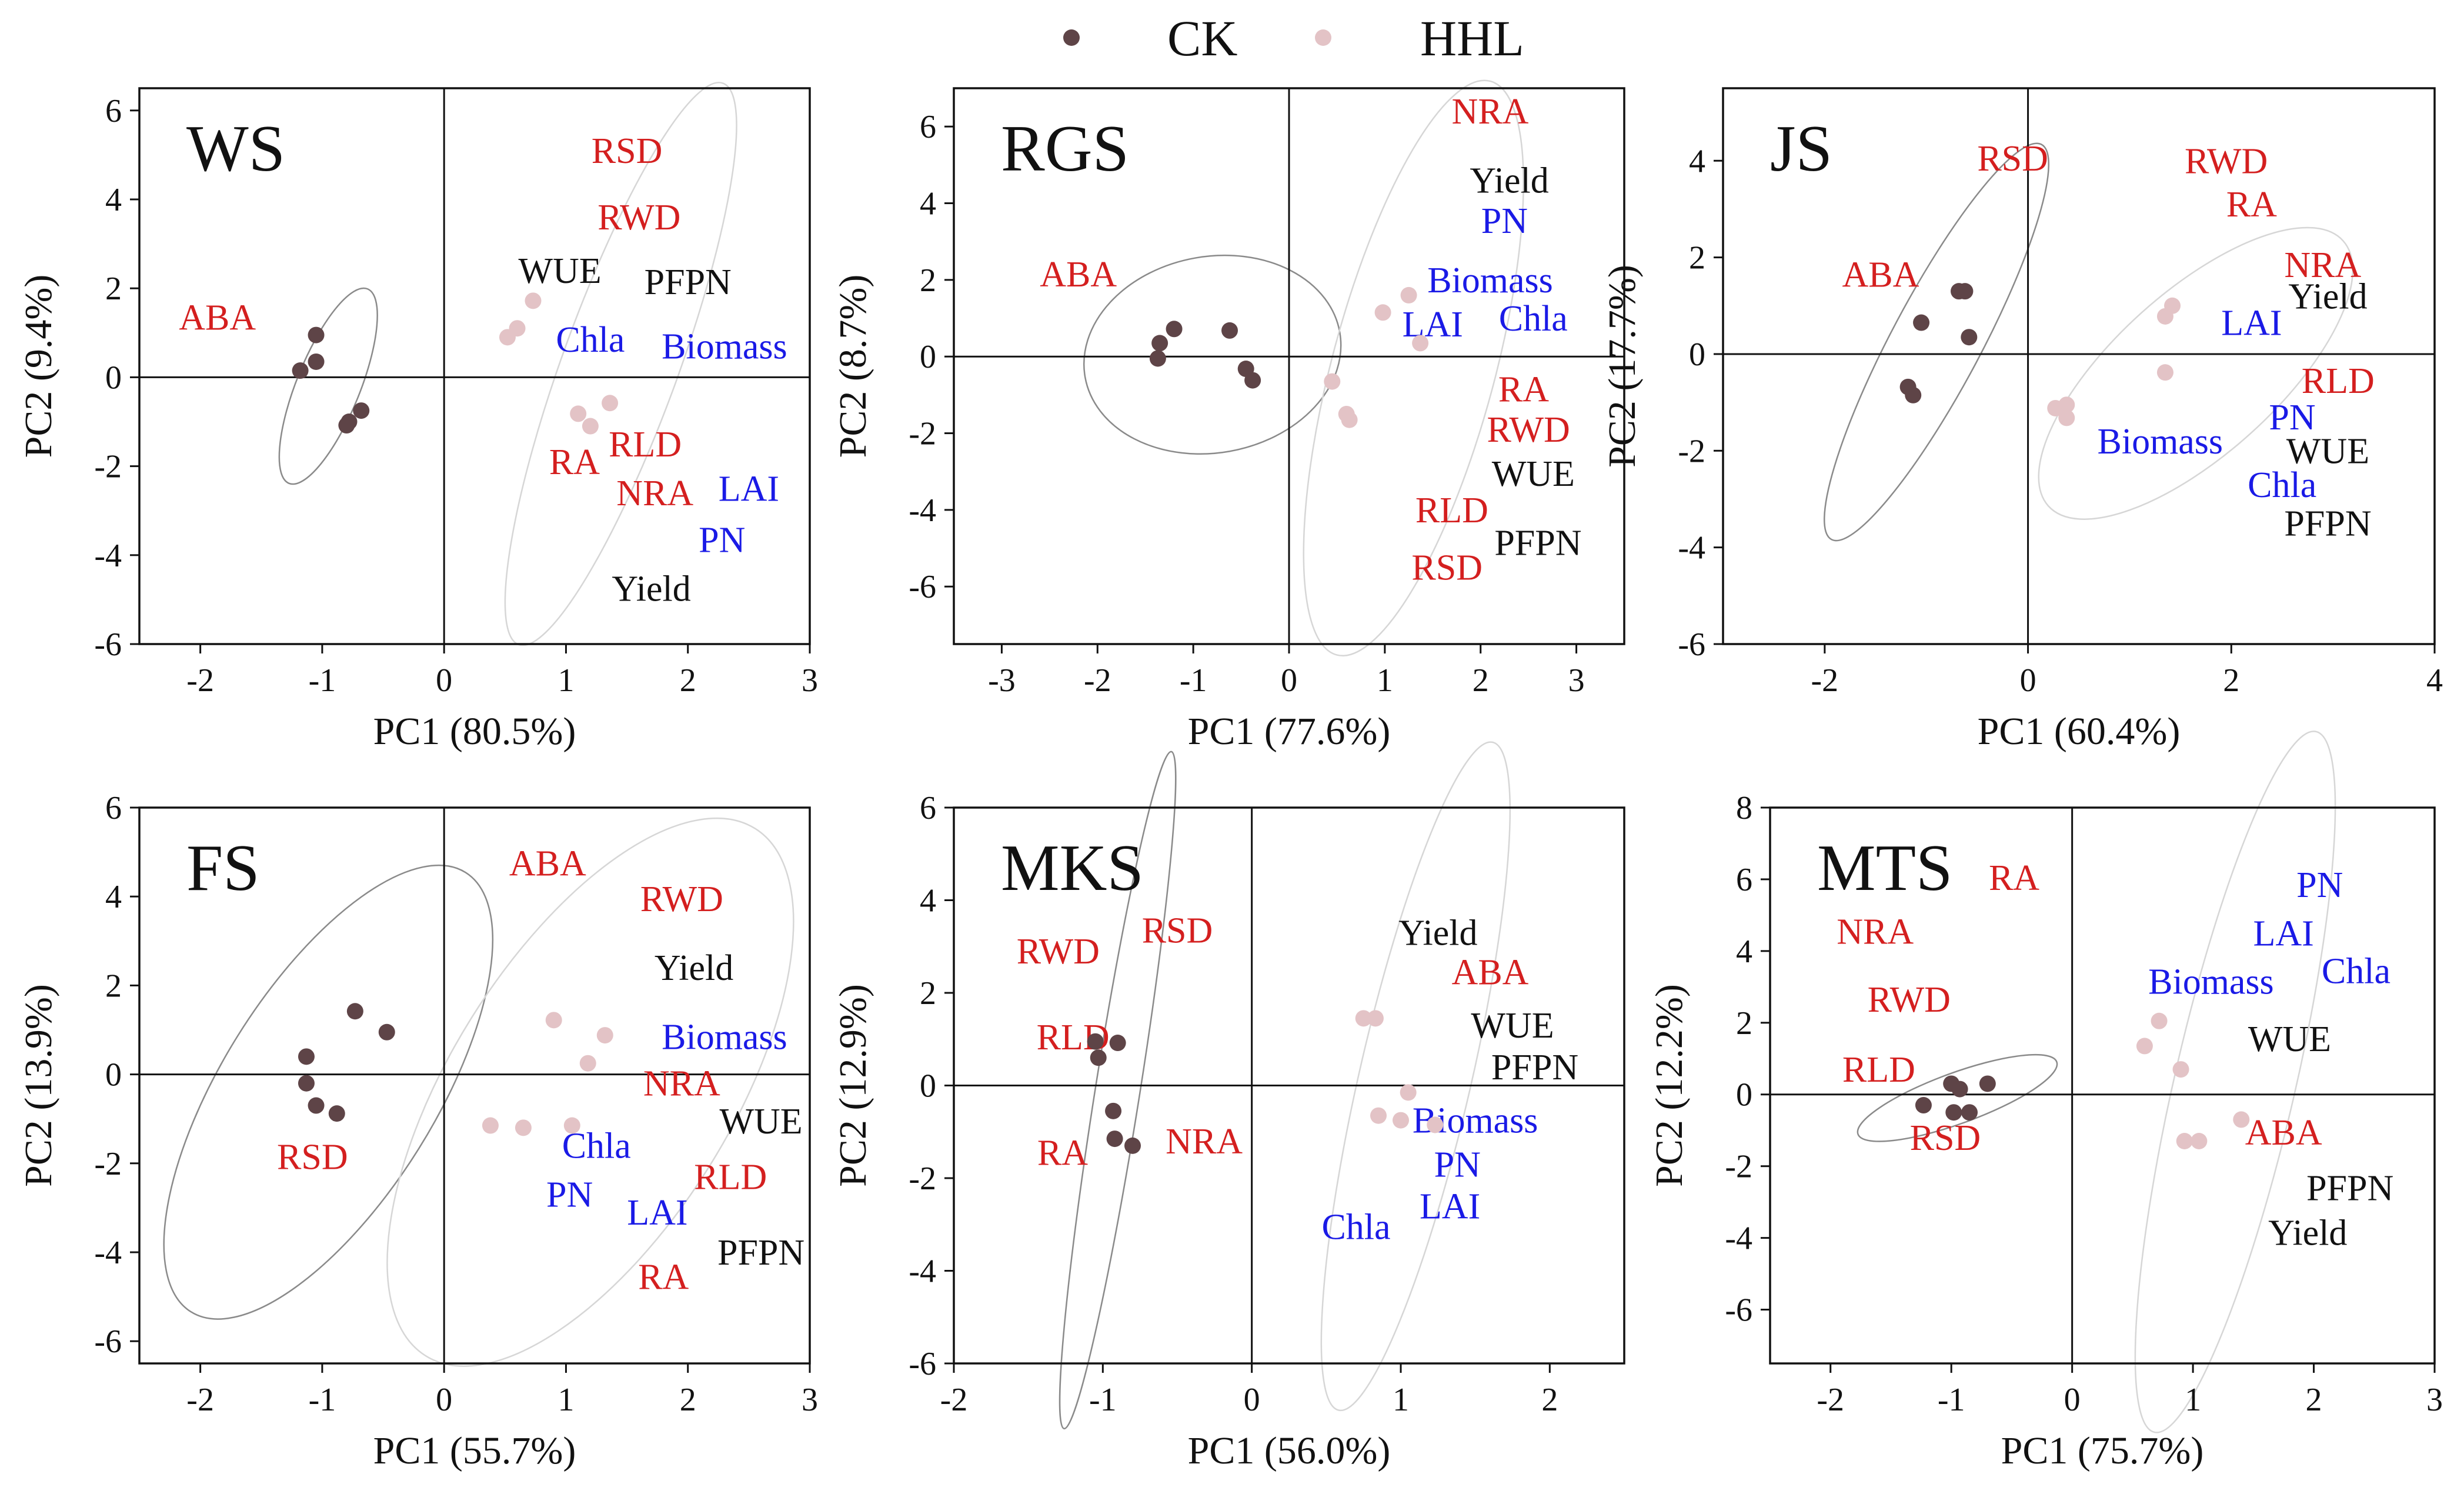 The height and width of the screenshot is (1504, 2464). What do you see at coordinates (1738, 1311) in the screenshot?
I see `mts-y-tick-label: -6` at bounding box center [1738, 1311].